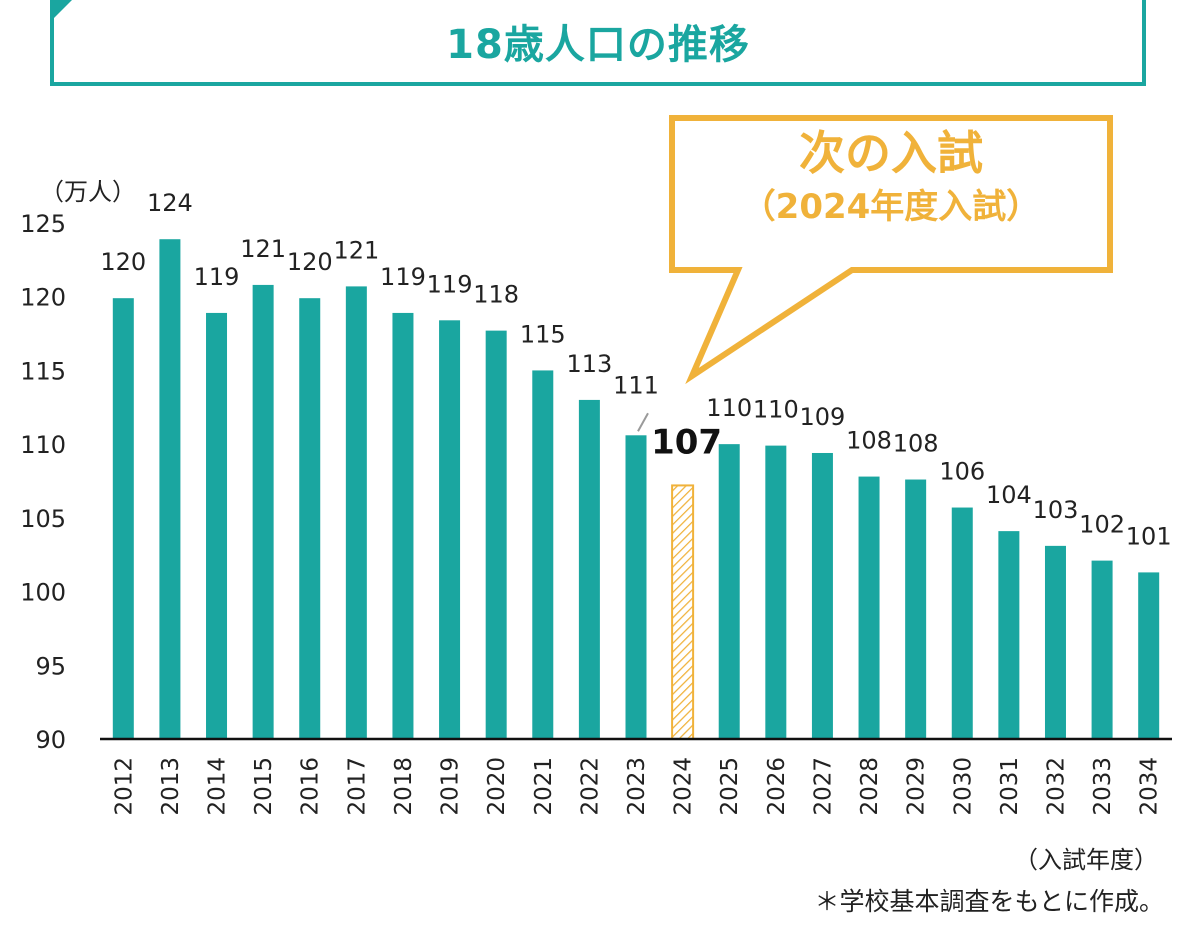  I want to click on x-tick-label-2021: 2021, so click(544, 786).